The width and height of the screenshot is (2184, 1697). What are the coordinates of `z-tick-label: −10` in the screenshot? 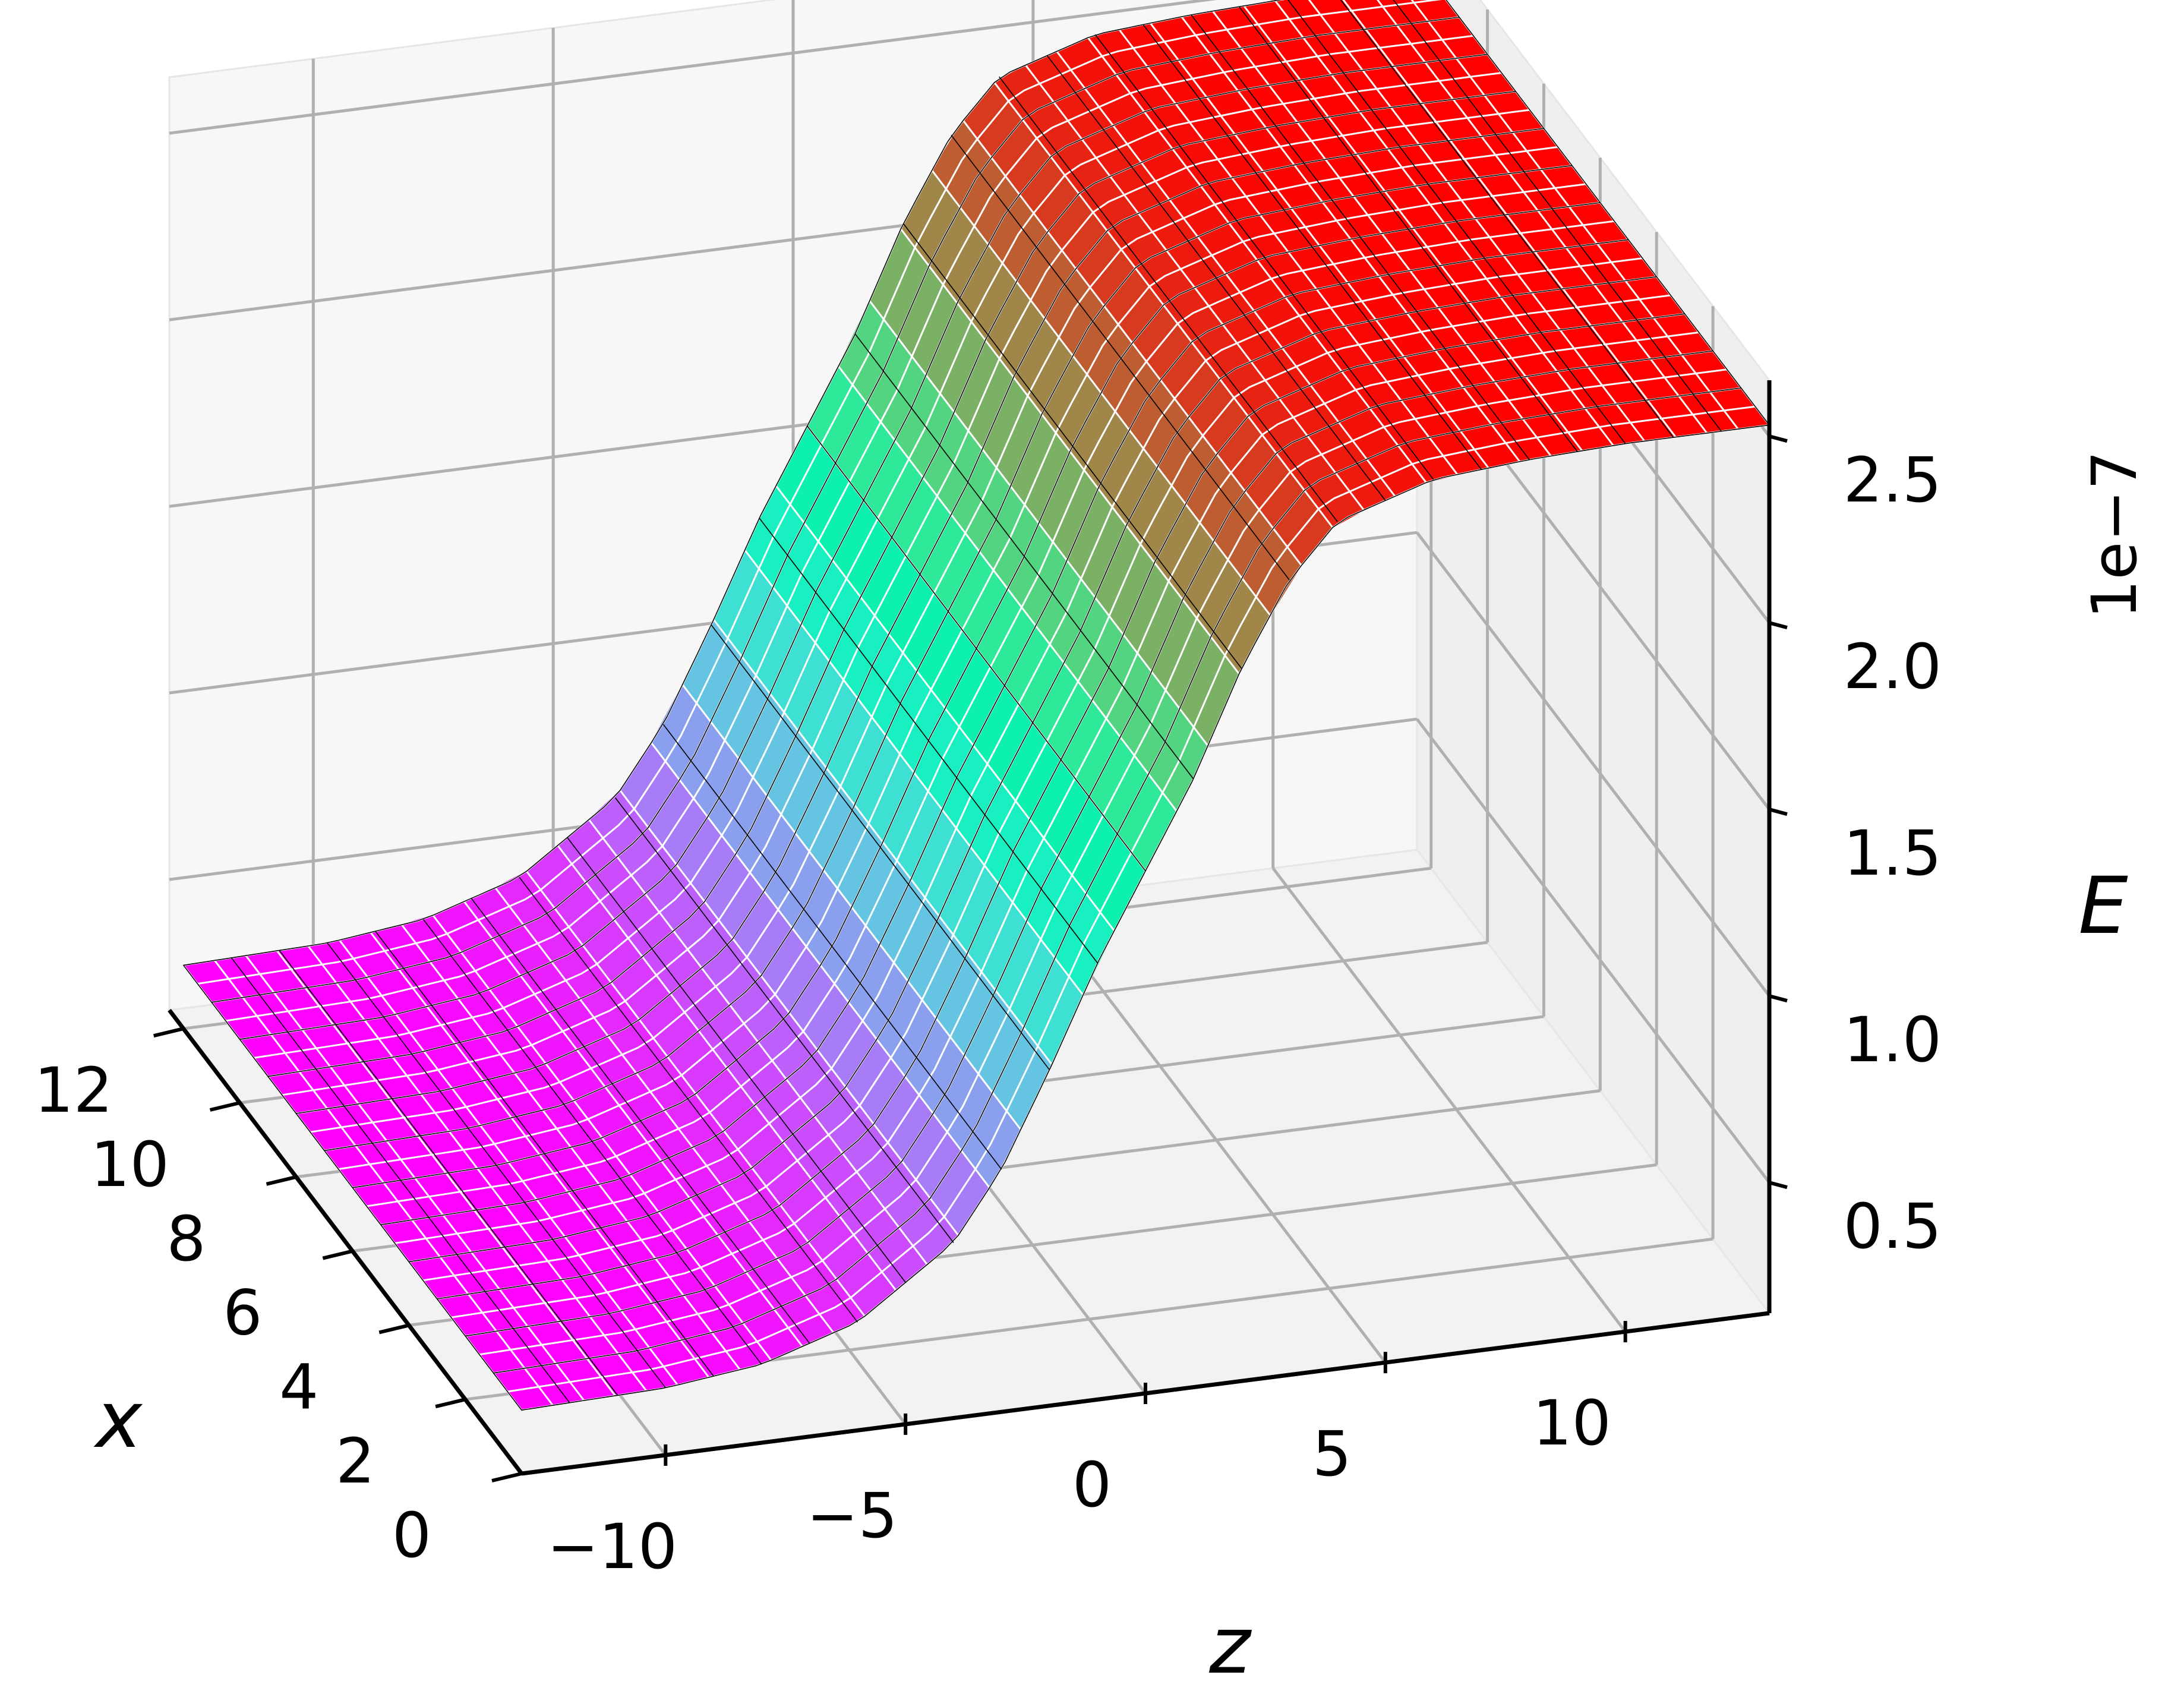 It's located at (612, 1546).